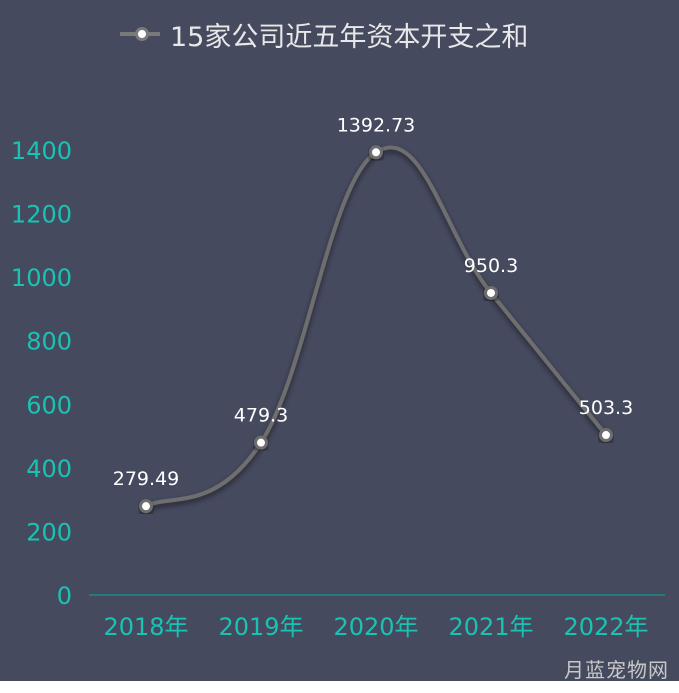 The width and height of the screenshot is (679, 693). Describe the element at coordinates (140, 34) in the screenshot. I see `legend-line-marker-icon` at that location.